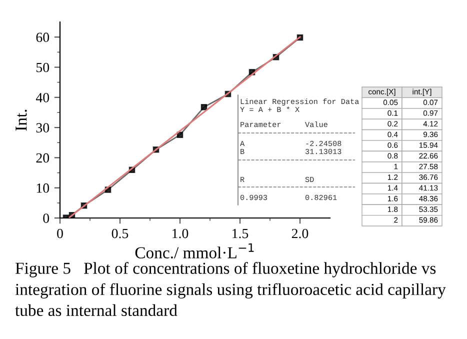 Image resolution: width=467 pixels, height=339 pixels. What do you see at coordinates (180, 233) in the screenshot?
I see `x-tick-label: 1.0` at bounding box center [180, 233].